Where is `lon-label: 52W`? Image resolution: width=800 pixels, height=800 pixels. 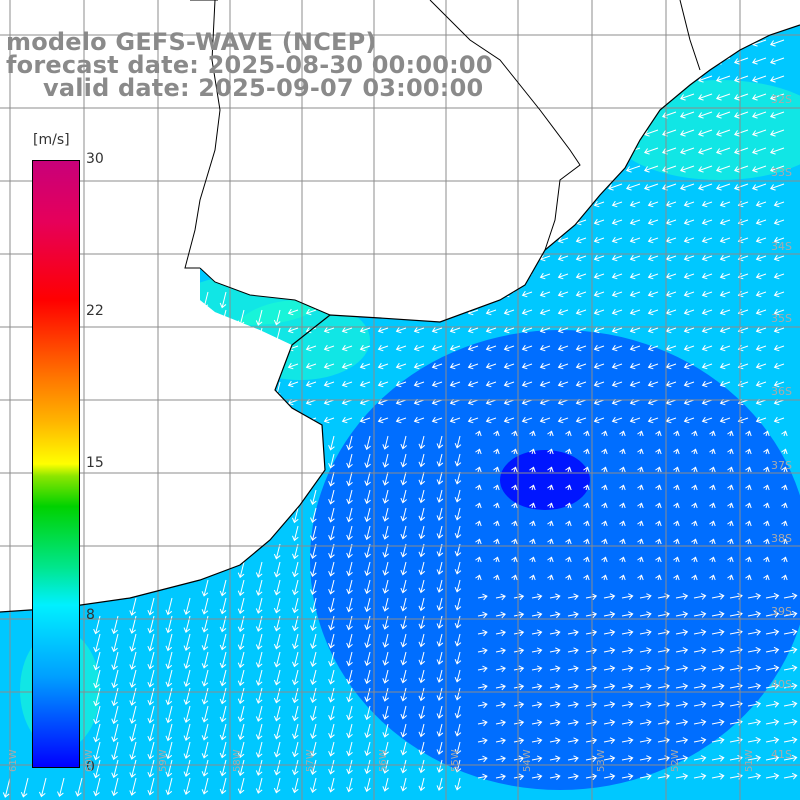 lon-label: 52W is located at coordinates (675, 760).